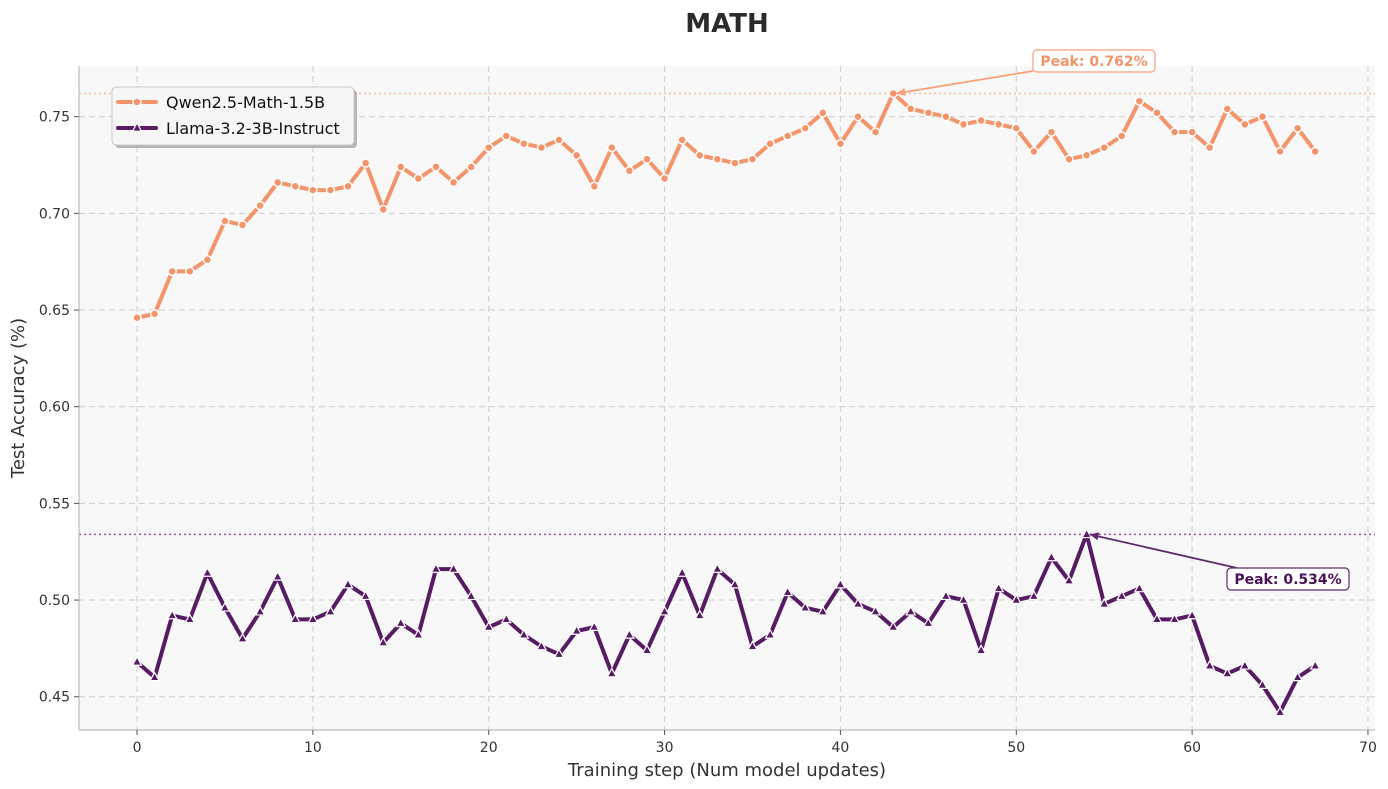 This screenshot has width=1388, height=789. What do you see at coordinates (1016, 748) in the screenshot?
I see `x-tick-label: 50` at bounding box center [1016, 748].